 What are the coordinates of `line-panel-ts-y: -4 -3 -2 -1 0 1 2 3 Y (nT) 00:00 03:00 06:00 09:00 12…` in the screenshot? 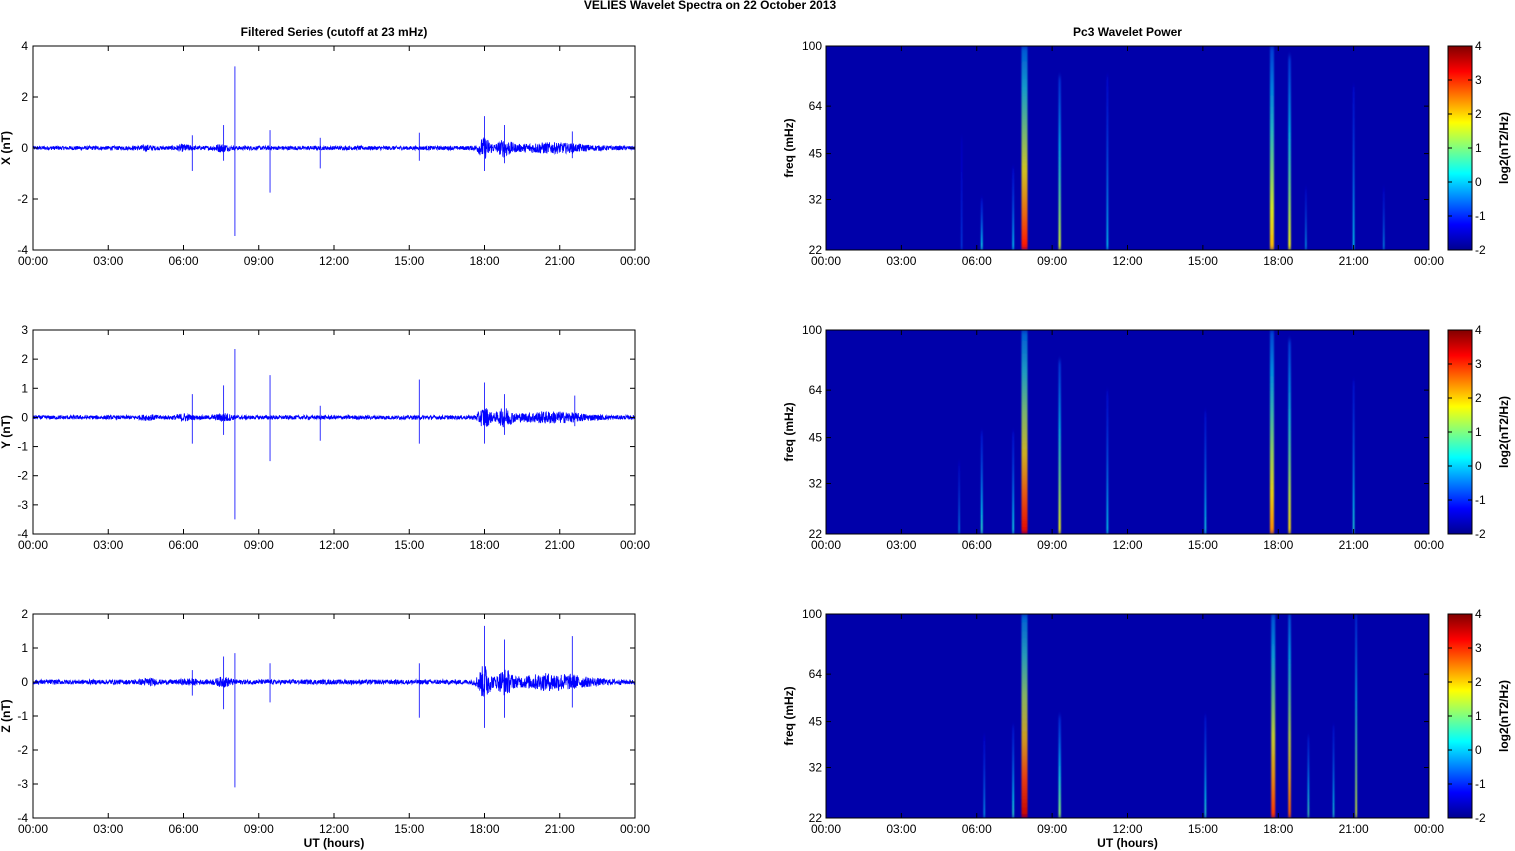 It's located at (325, 437).